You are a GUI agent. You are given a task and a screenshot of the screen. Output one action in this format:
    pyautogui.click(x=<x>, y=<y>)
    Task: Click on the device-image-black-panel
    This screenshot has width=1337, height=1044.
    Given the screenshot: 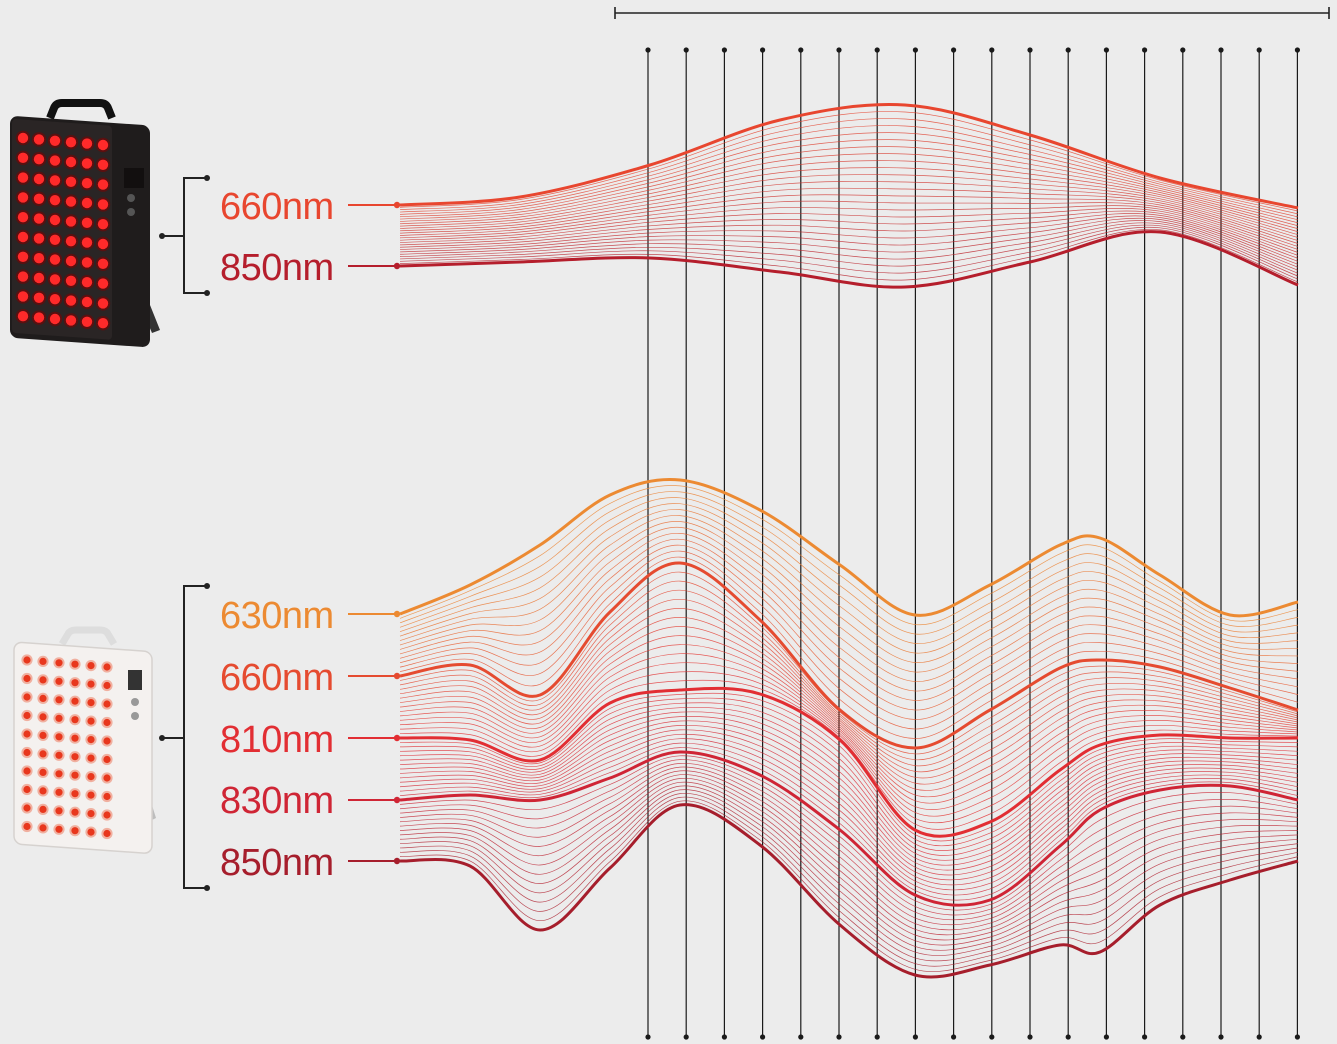 What is the action you would take?
    pyautogui.click(x=85, y=223)
    